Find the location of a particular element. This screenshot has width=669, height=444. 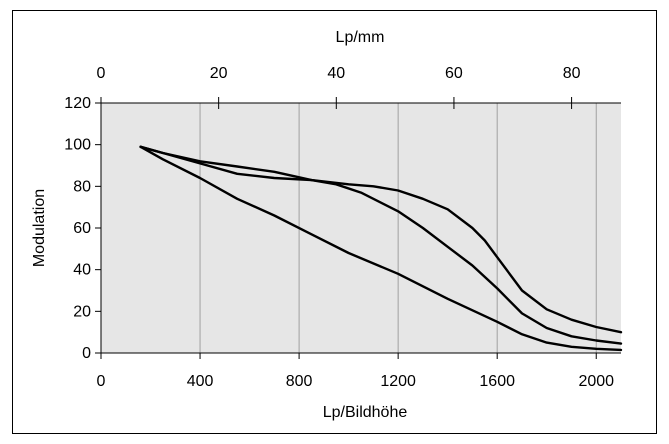

y-tick-label: 0 is located at coordinates (86, 353).